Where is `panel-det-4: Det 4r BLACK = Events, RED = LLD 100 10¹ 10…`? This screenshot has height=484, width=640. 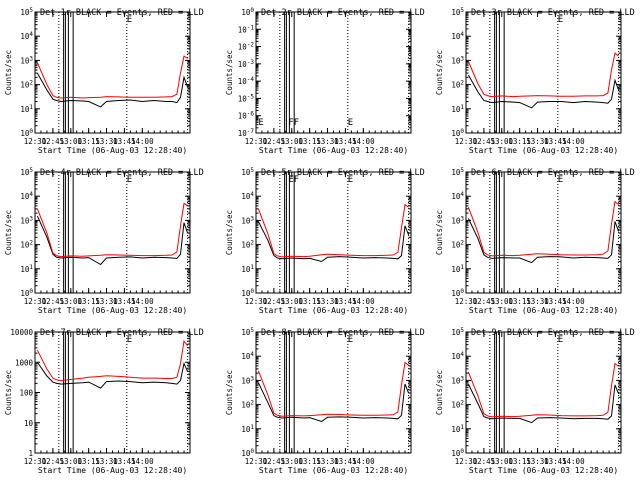
panel-det-4: Det 4r BLACK = Events, RED = LLD 100 10¹ 10… is located at coordinates (104, 241).